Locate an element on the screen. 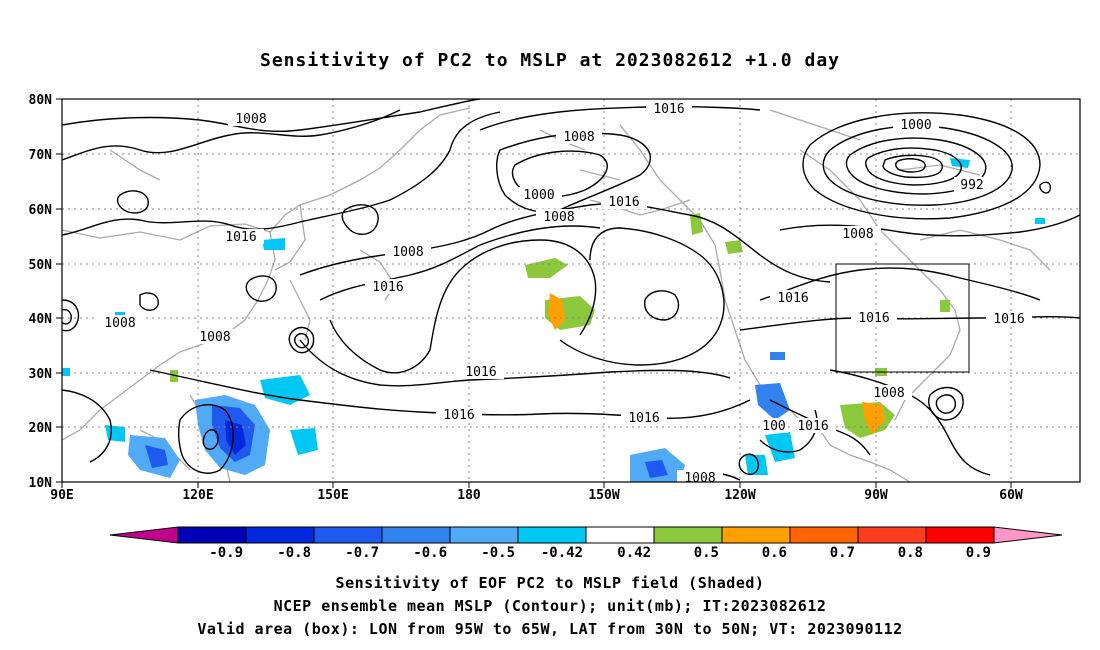  colorbar-label: 0.8 is located at coordinates (910, 553).